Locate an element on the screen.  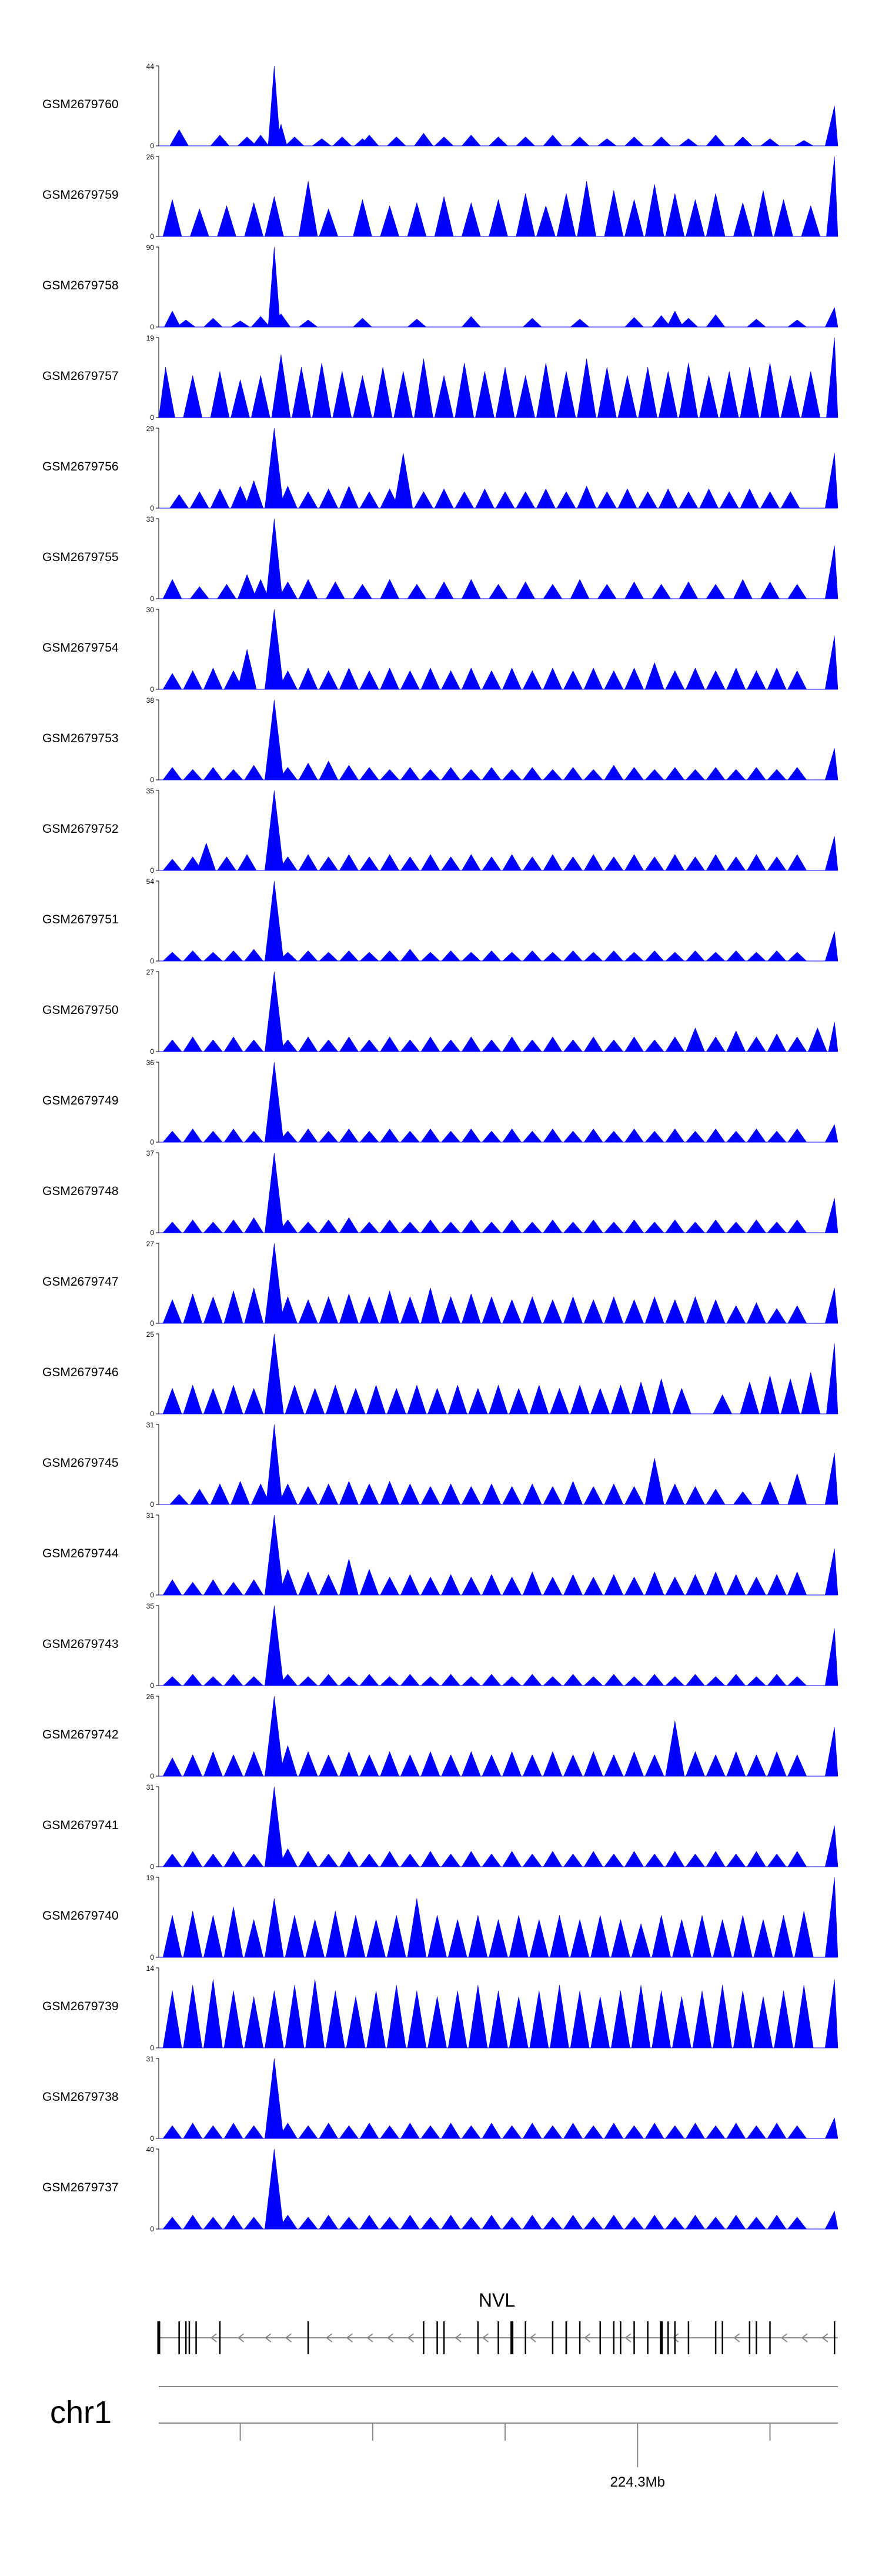
track-sample-label: GSM2679751 is located at coordinates (80, 919).